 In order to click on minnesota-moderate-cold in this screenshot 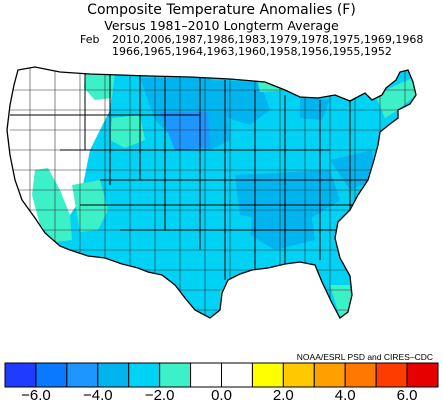, I will do `click(237, 102)`.